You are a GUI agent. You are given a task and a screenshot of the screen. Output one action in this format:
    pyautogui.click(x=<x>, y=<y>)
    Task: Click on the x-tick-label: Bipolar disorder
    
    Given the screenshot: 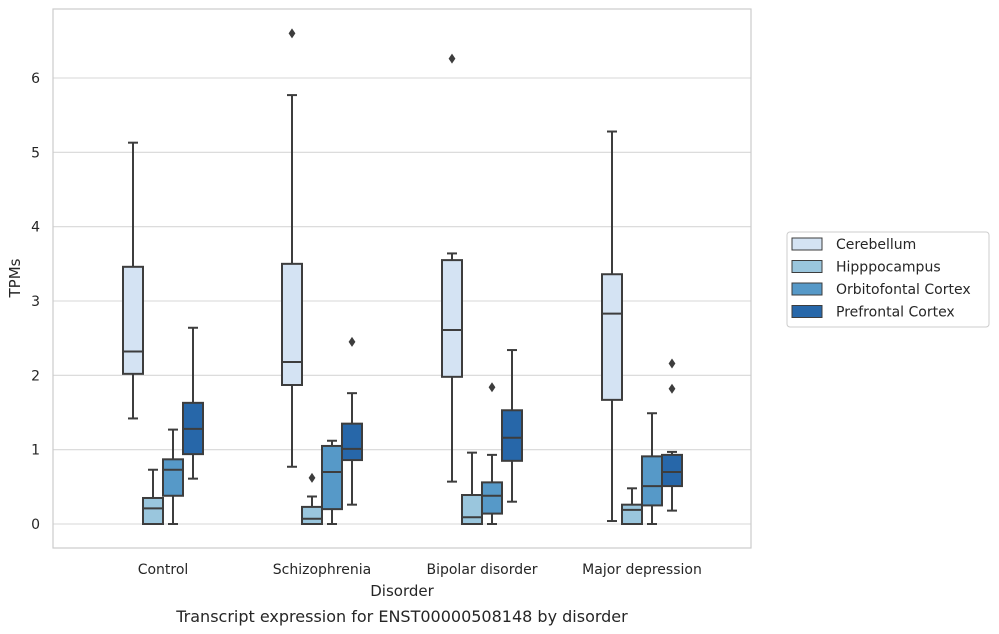 What is the action you would take?
    pyautogui.click(x=481, y=570)
    